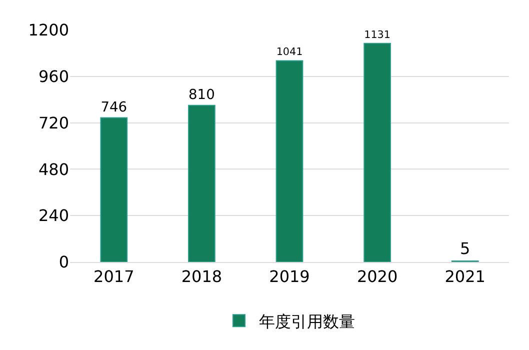 This screenshot has width=529, height=350. What do you see at coordinates (465, 248) in the screenshot?
I see `data-label: 5` at bounding box center [465, 248].